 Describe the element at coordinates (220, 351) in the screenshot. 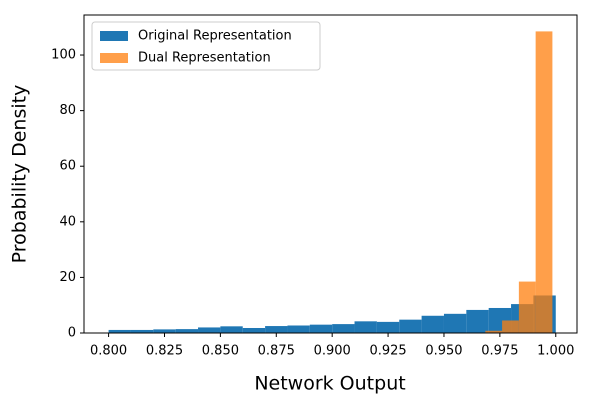

I see `x-tick-label: 0.850` at that location.